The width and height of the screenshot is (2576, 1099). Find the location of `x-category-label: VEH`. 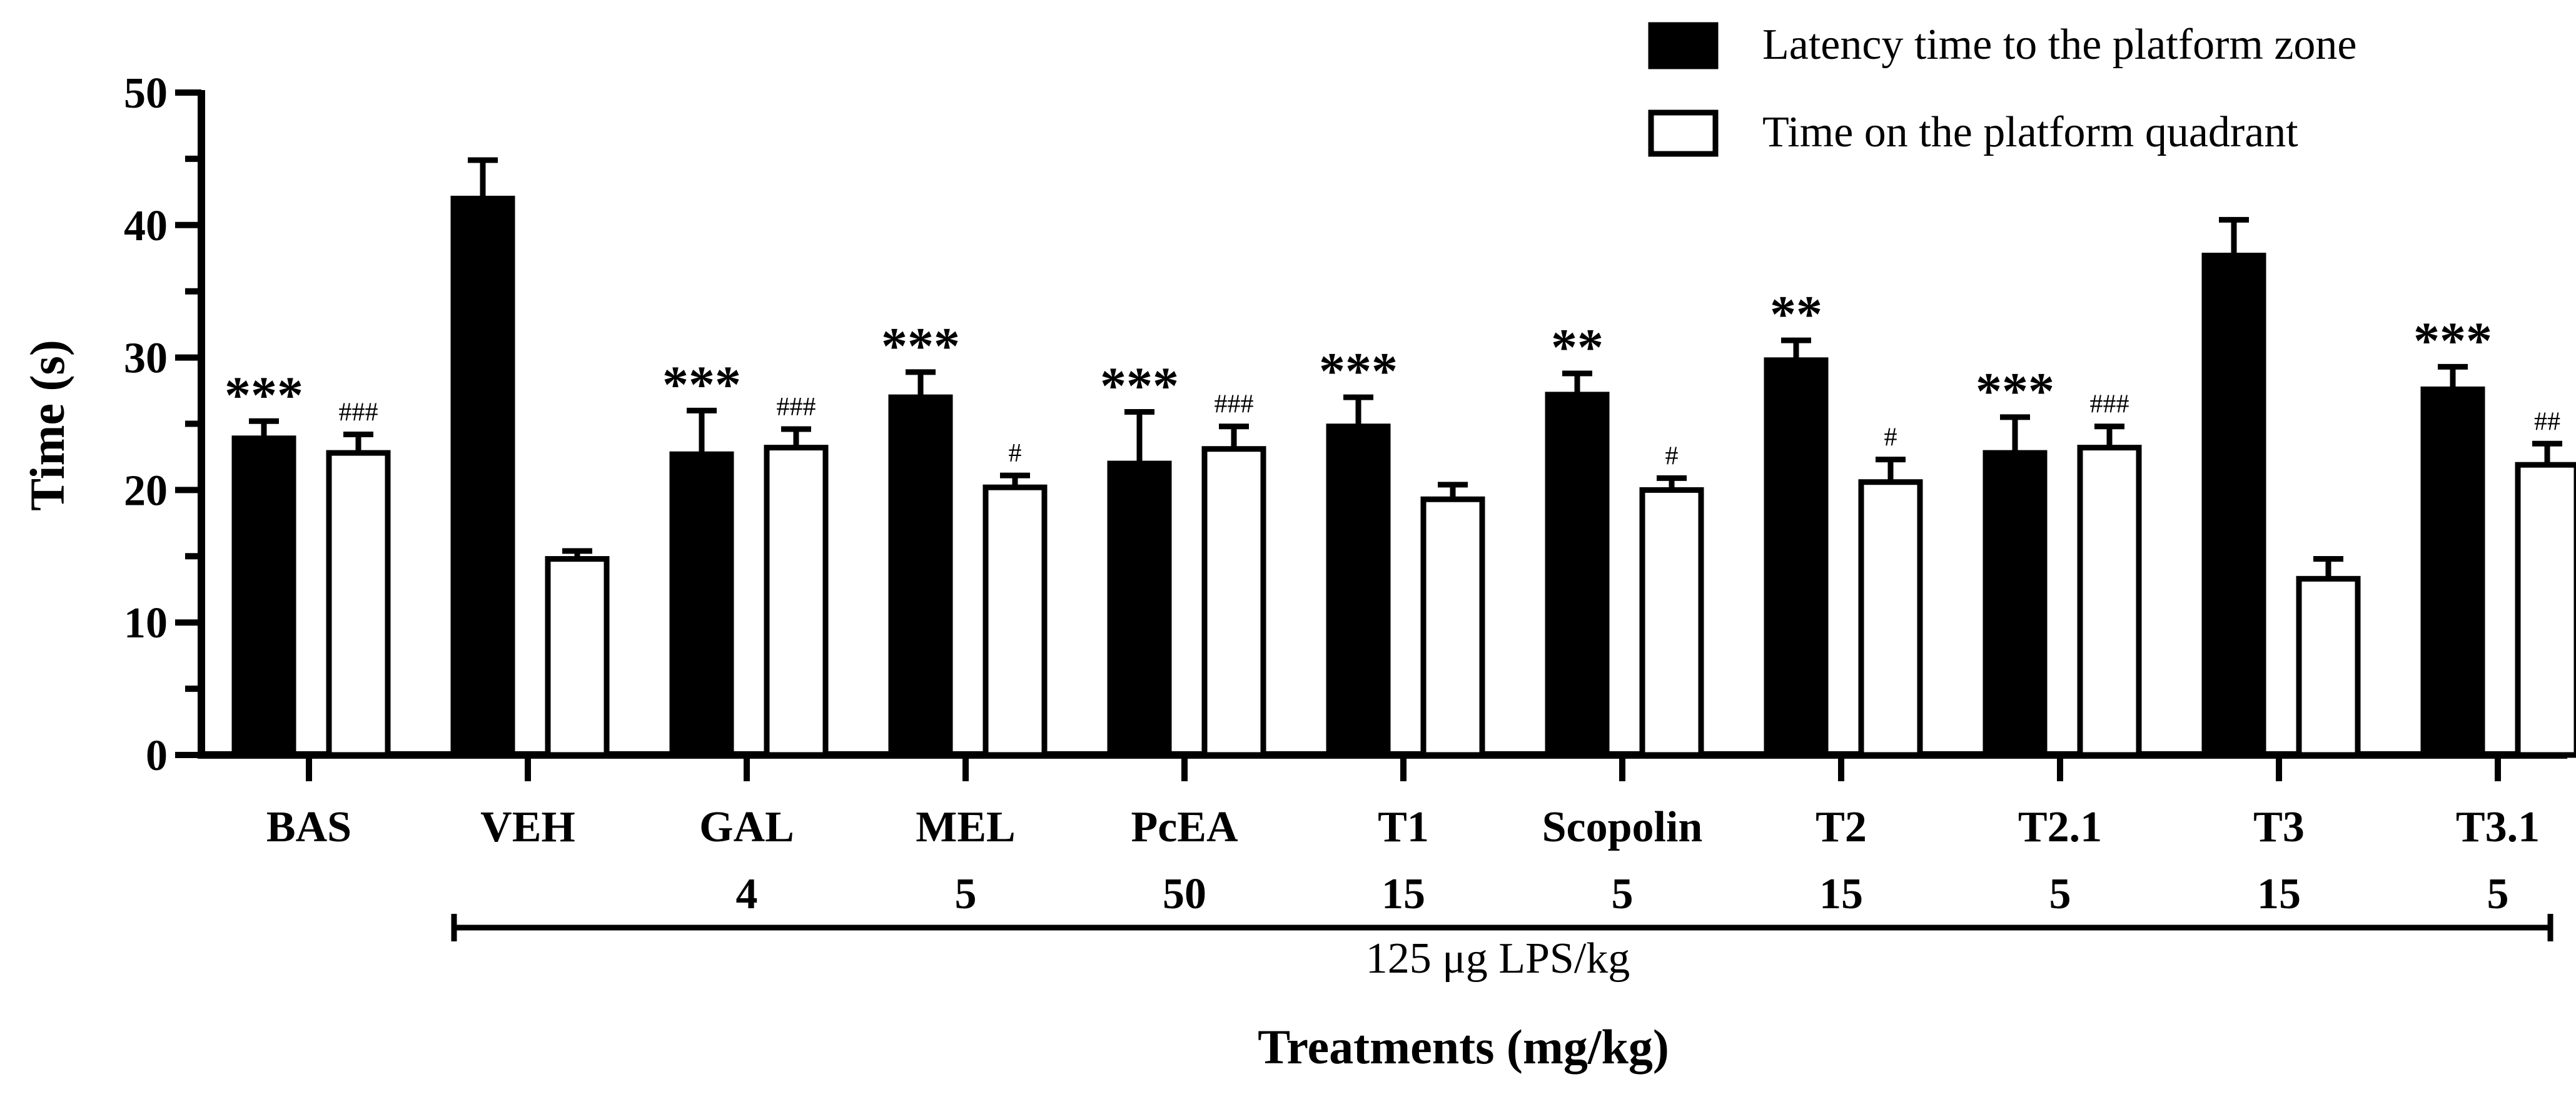

x-category-label: VEH is located at coordinates (527, 827).